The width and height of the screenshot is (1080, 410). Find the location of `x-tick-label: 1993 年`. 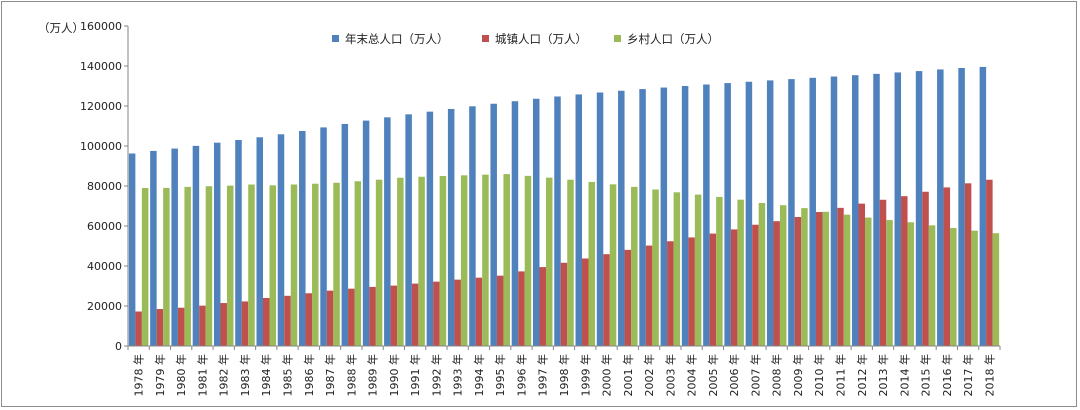

x-tick-label: 1993 年 is located at coordinates (458, 375).